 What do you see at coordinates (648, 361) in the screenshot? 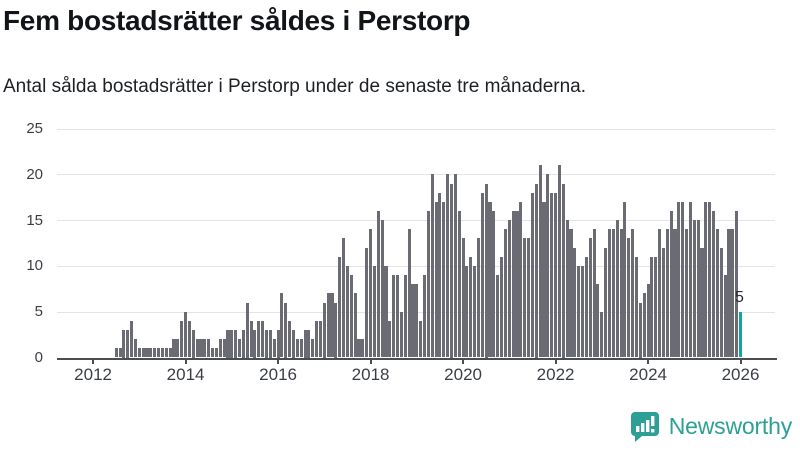
I see `x-axis-tick-2024` at bounding box center [648, 361].